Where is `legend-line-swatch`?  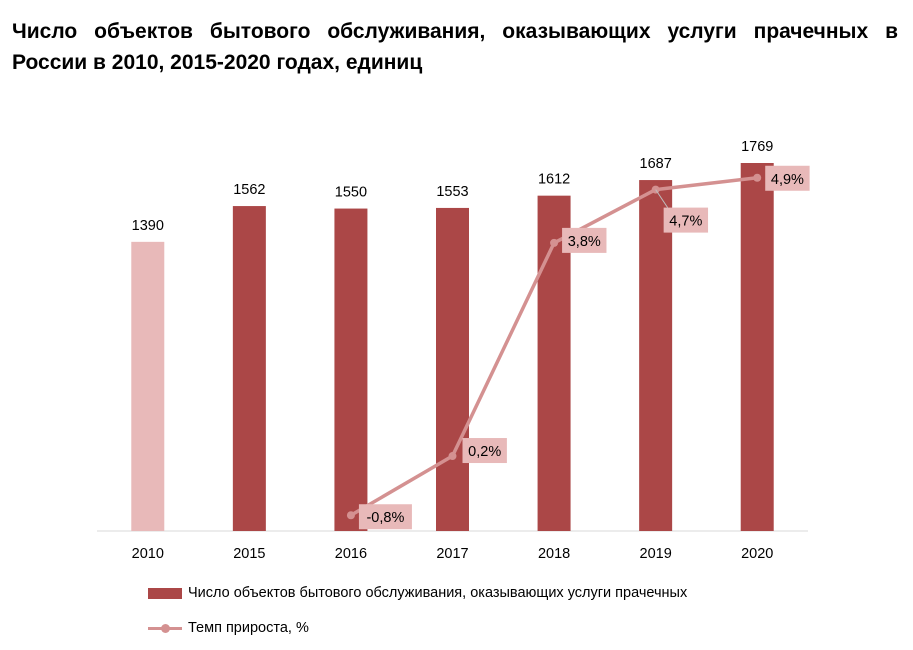 legend-line-swatch is located at coordinates (165, 628).